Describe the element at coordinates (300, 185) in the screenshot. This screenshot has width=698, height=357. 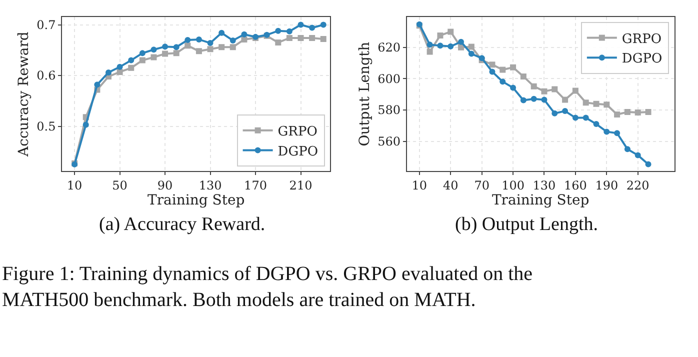
I see `x-tick-label: 210` at that location.